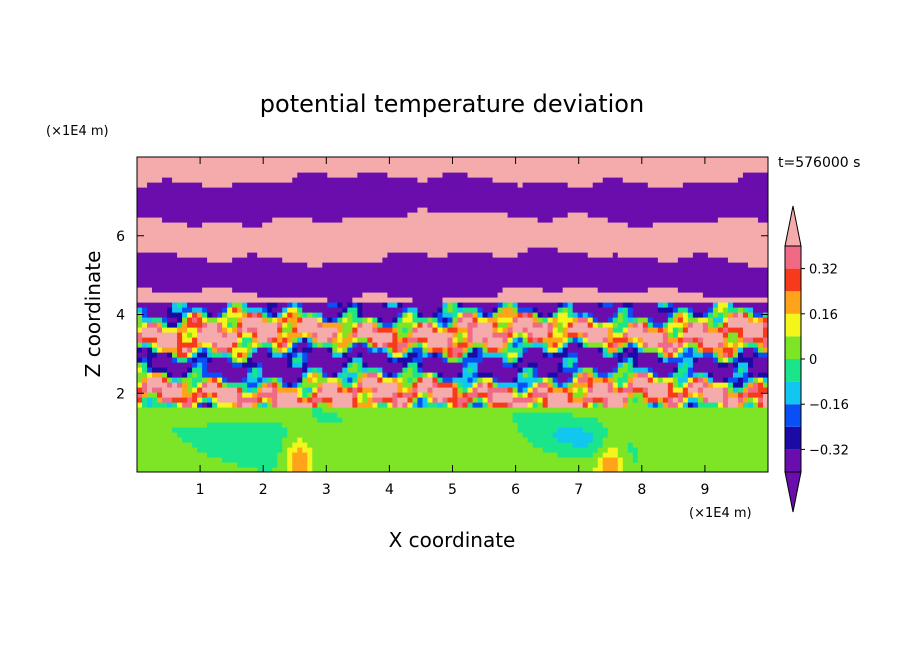 The height and width of the screenshot is (654, 904). I want to click on colorbar-under-triangle, so click(793, 492).